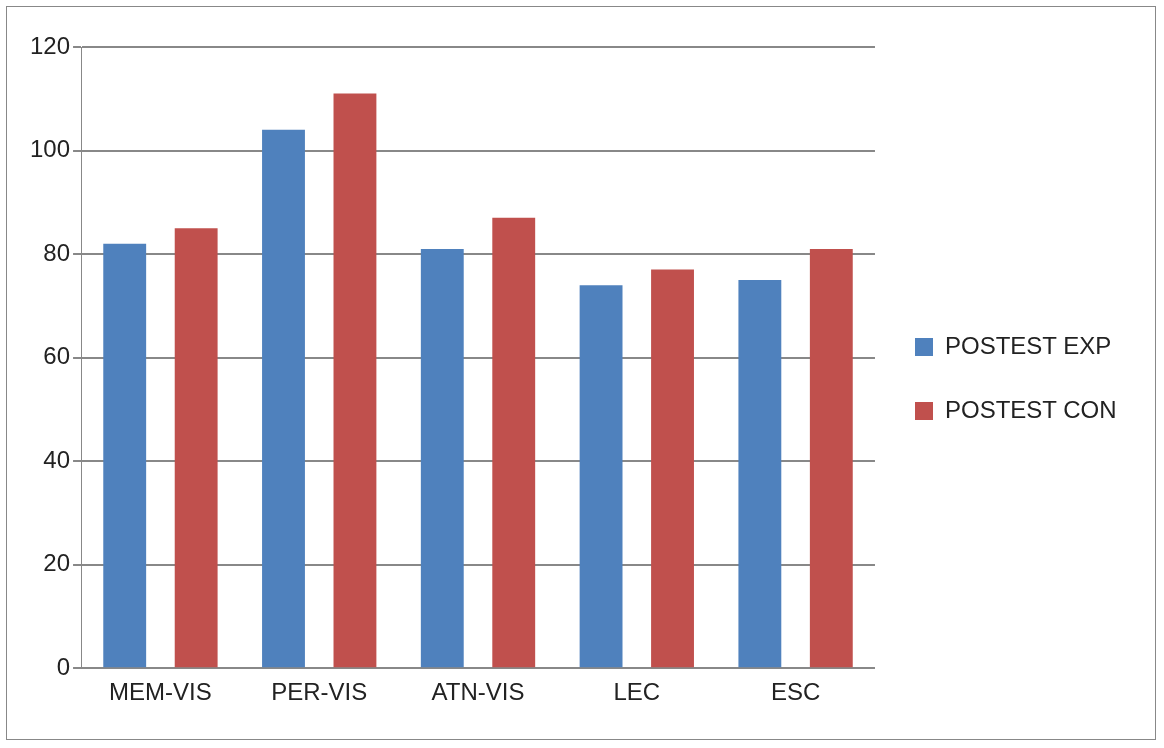 This screenshot has height=748, width=1164. Describe the element at coordinates (1028, 345) in the screenshot. I see `legend-label: POSTEST EXP` at that location.